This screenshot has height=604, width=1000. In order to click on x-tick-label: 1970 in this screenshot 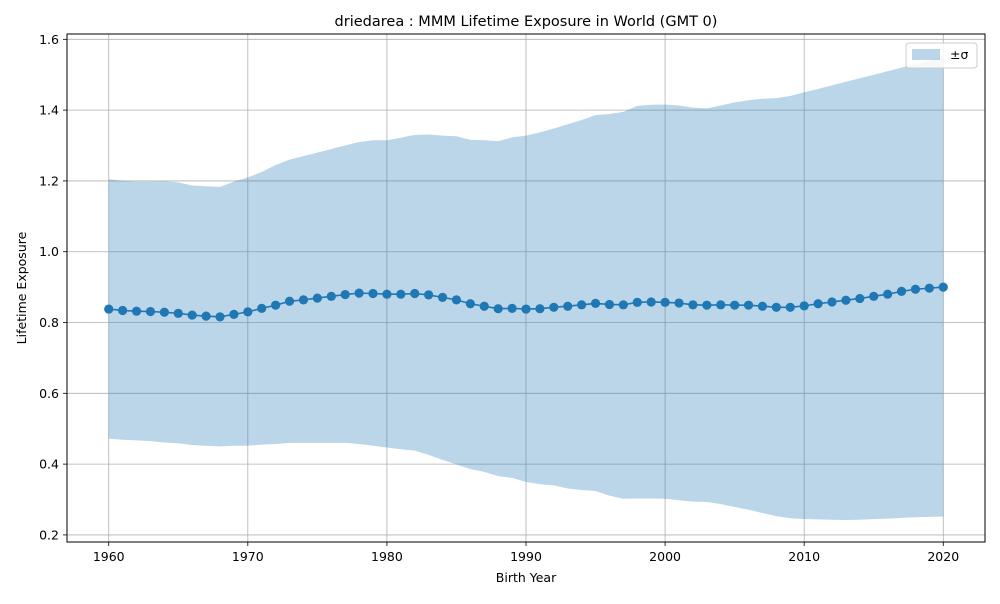, I will do `click(248, 556)`.